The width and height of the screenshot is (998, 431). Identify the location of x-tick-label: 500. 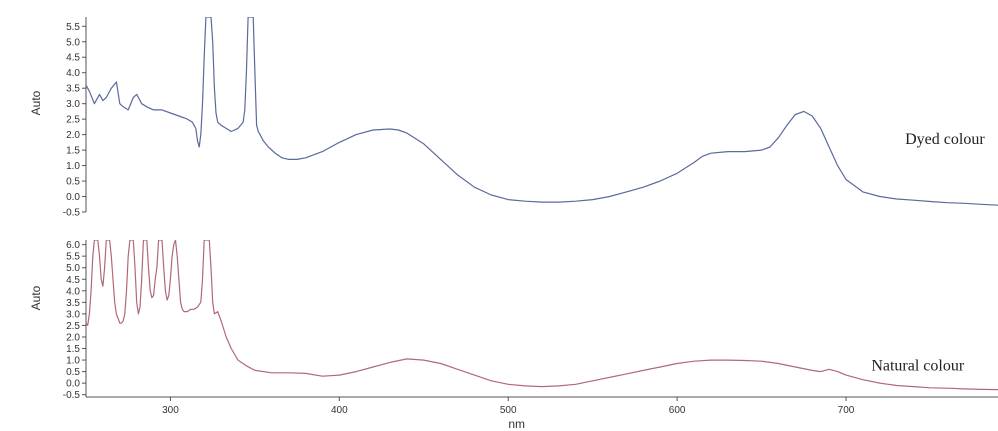
(508, 410).